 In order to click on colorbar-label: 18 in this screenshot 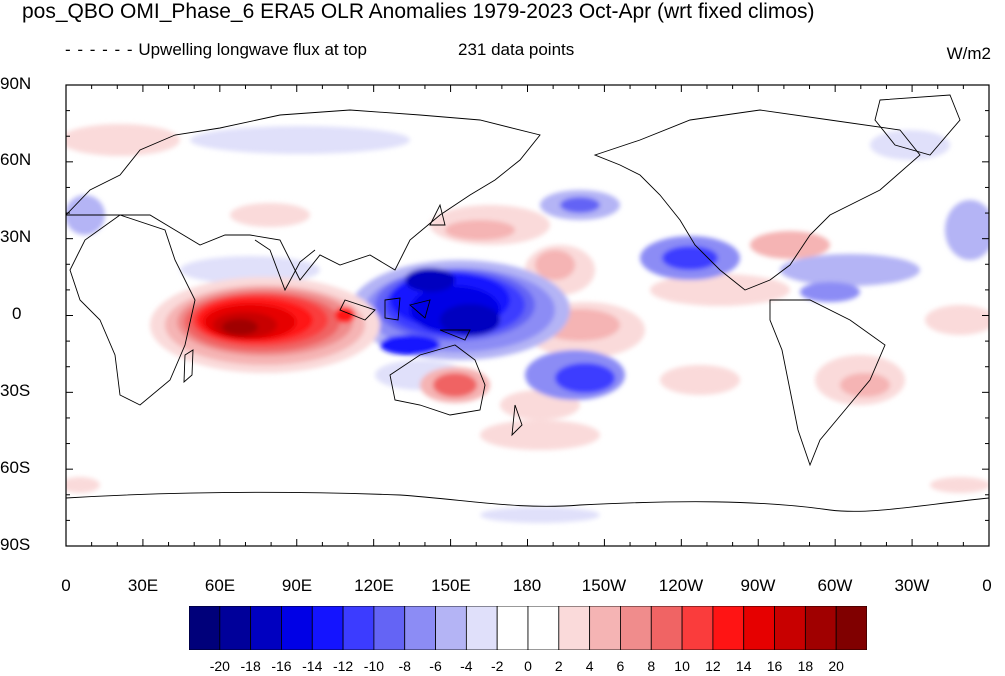, I will do `click(805, 666)`.